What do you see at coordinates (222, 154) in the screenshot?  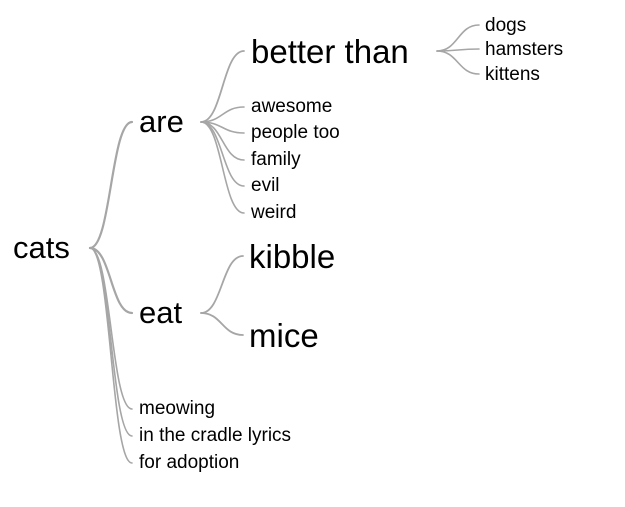 I see `edge-are-evil` at bounding box center [222, 154].